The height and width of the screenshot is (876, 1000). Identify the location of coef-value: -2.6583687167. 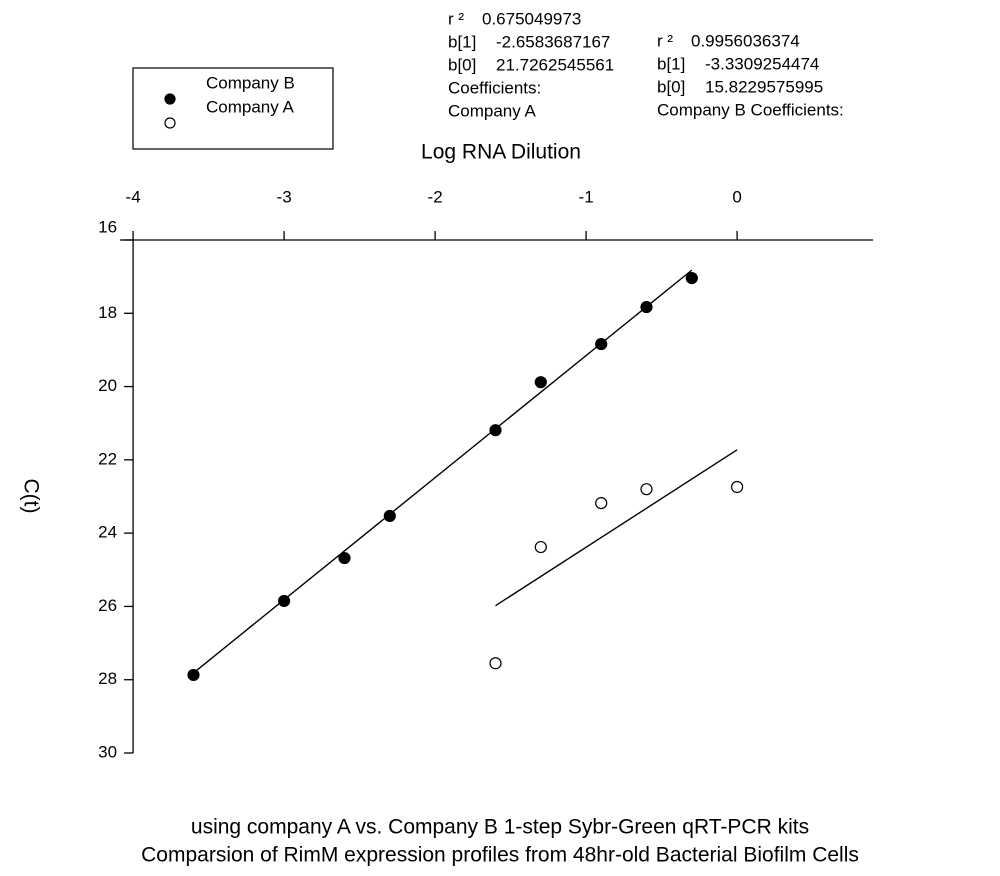
(553, 41).